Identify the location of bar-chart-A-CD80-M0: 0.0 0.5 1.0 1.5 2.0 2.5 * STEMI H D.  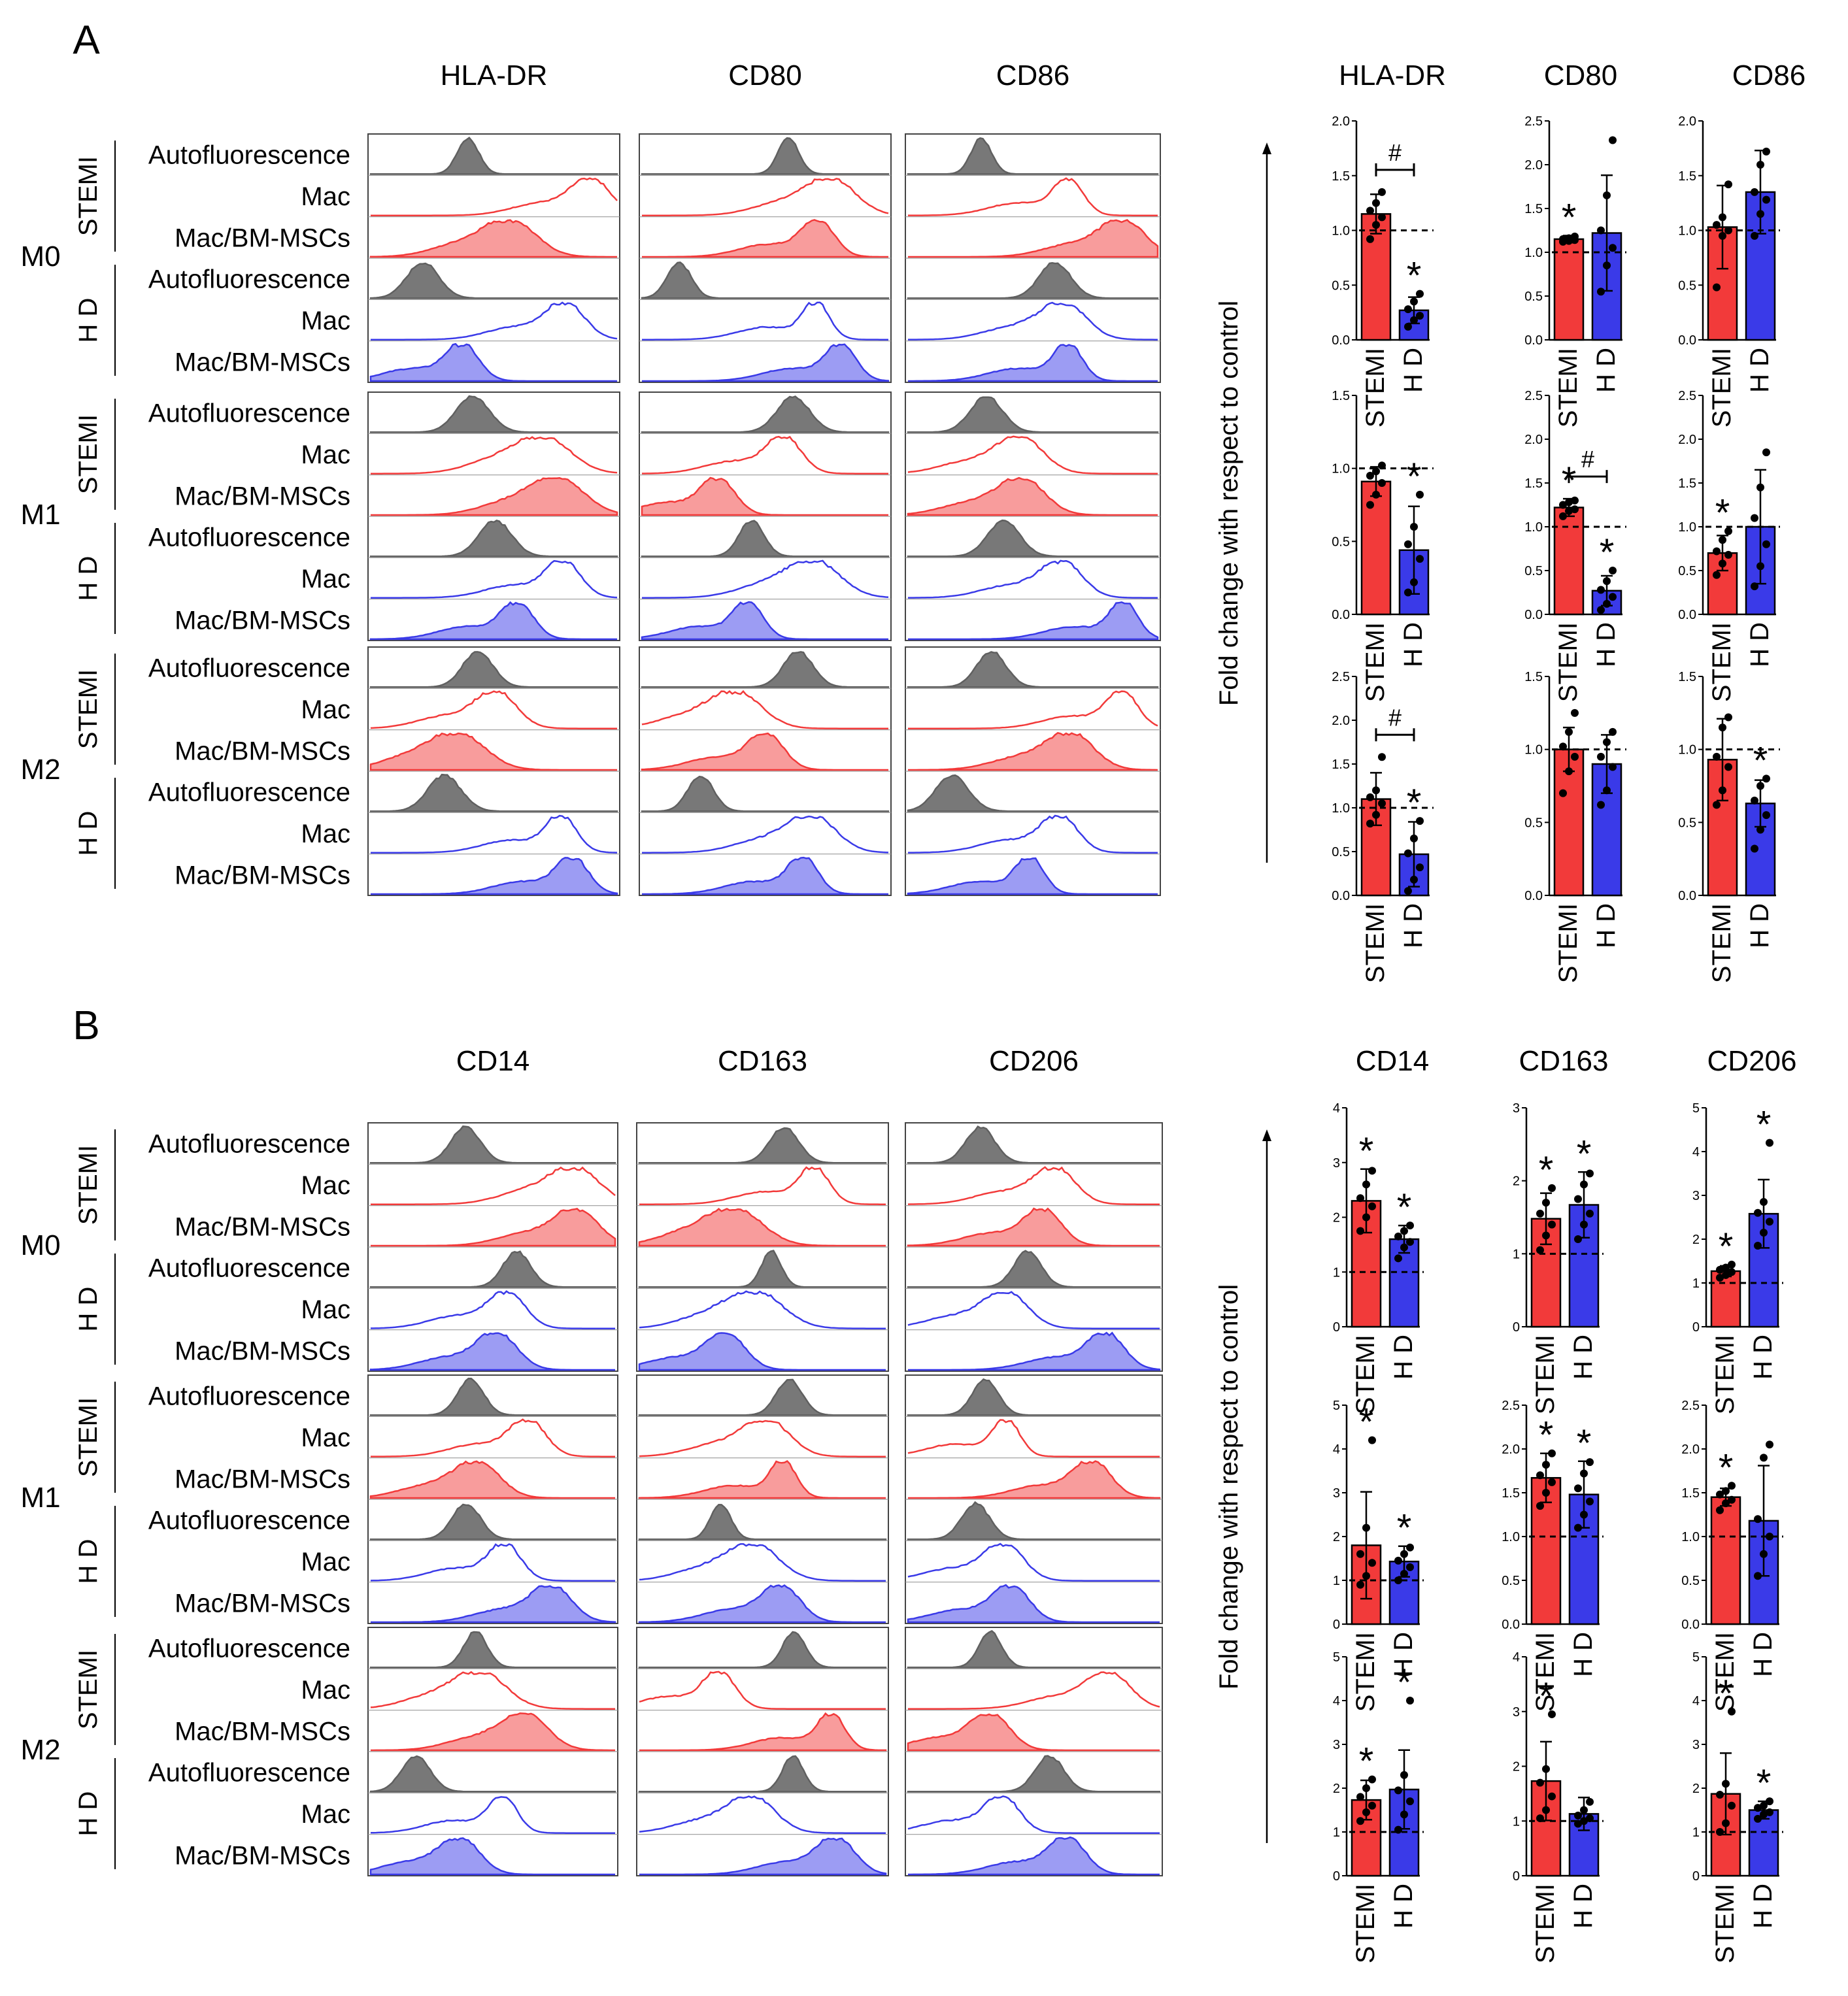
(1575, 270).